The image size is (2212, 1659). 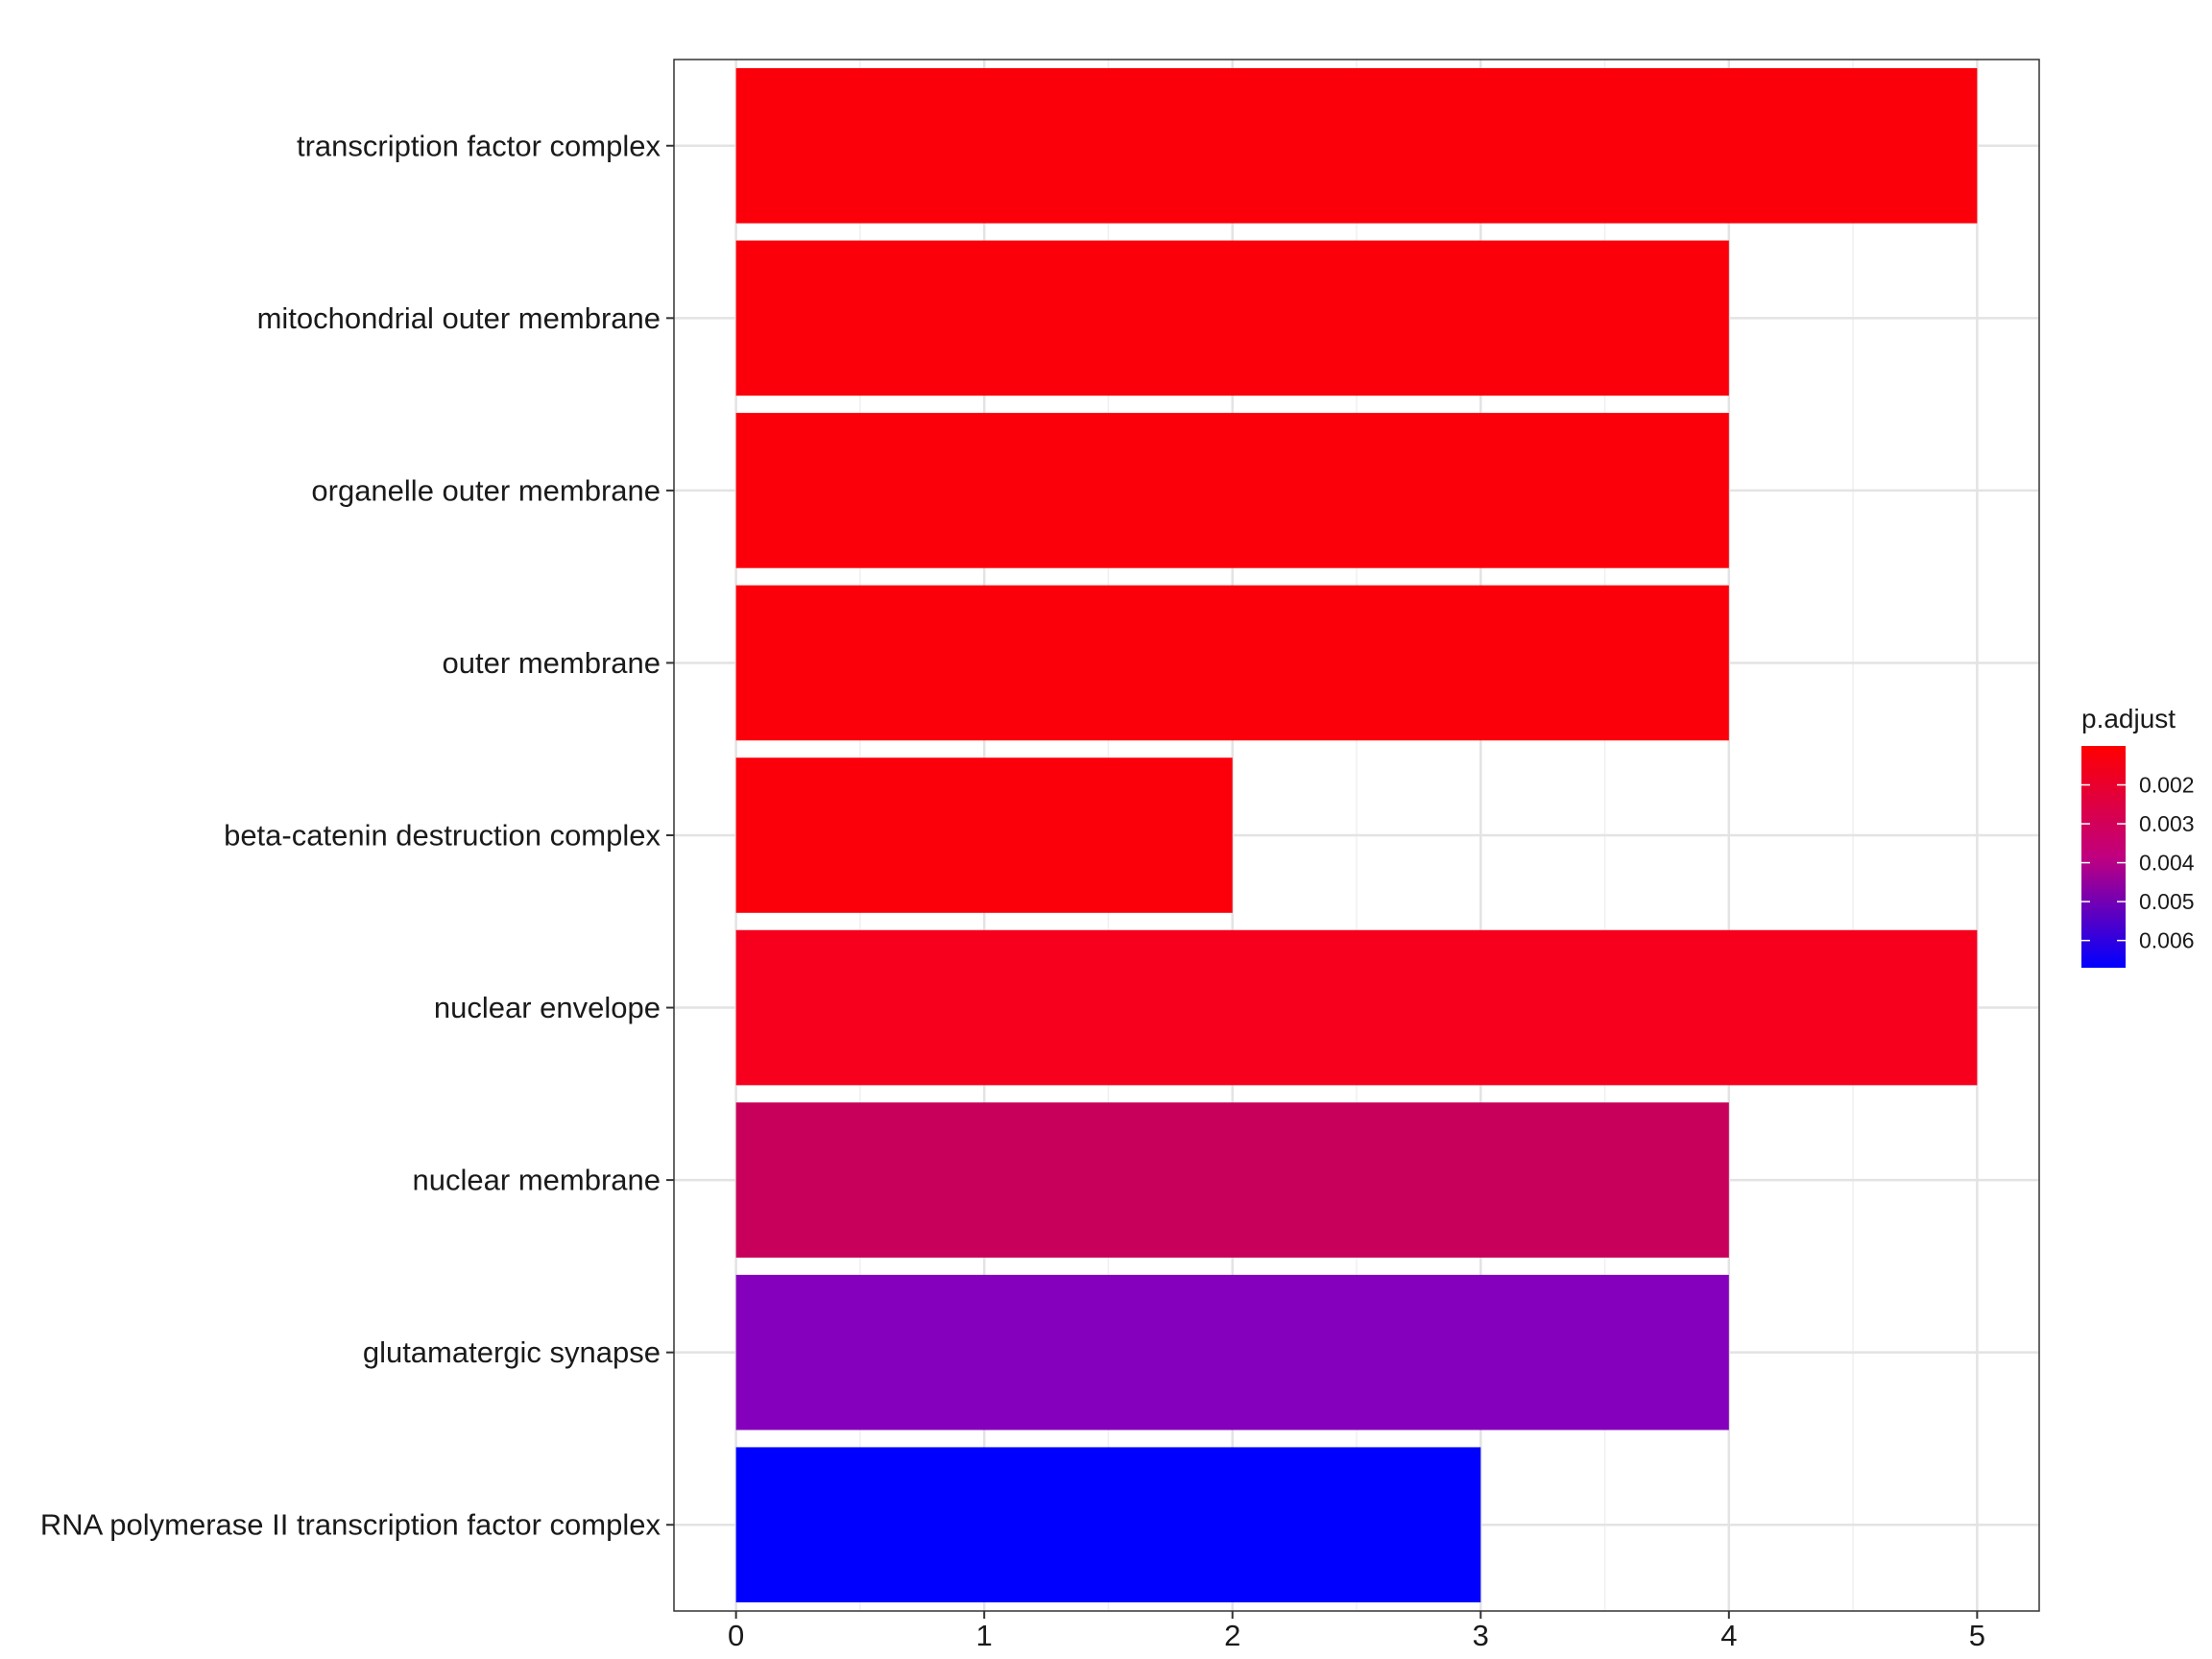 What do you see at coordinates (459, 318) in the screenshot?
I see `y-tick-label: mitochondrial outer membrane` at bounding box center [459, 318].